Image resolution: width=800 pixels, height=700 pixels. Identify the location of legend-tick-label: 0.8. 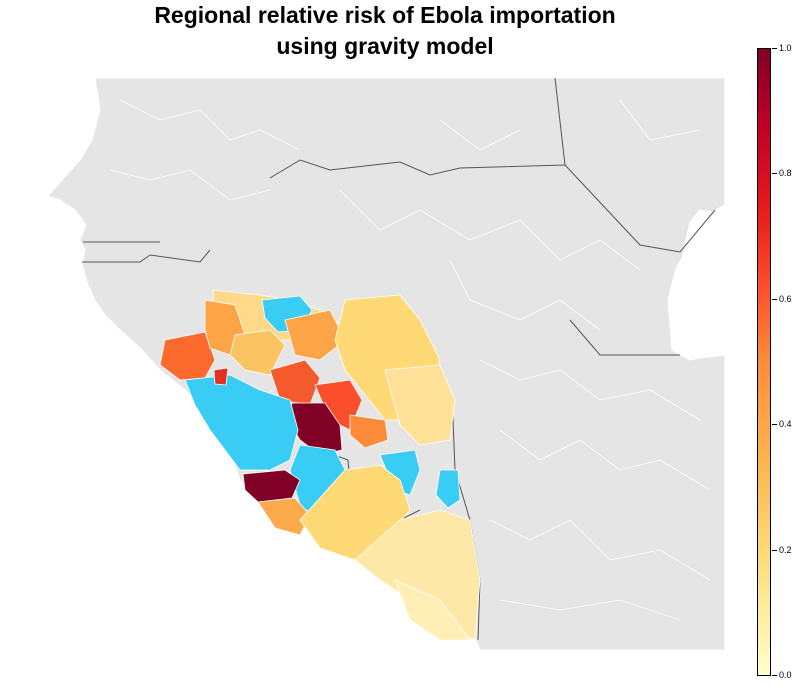
(785, 173).